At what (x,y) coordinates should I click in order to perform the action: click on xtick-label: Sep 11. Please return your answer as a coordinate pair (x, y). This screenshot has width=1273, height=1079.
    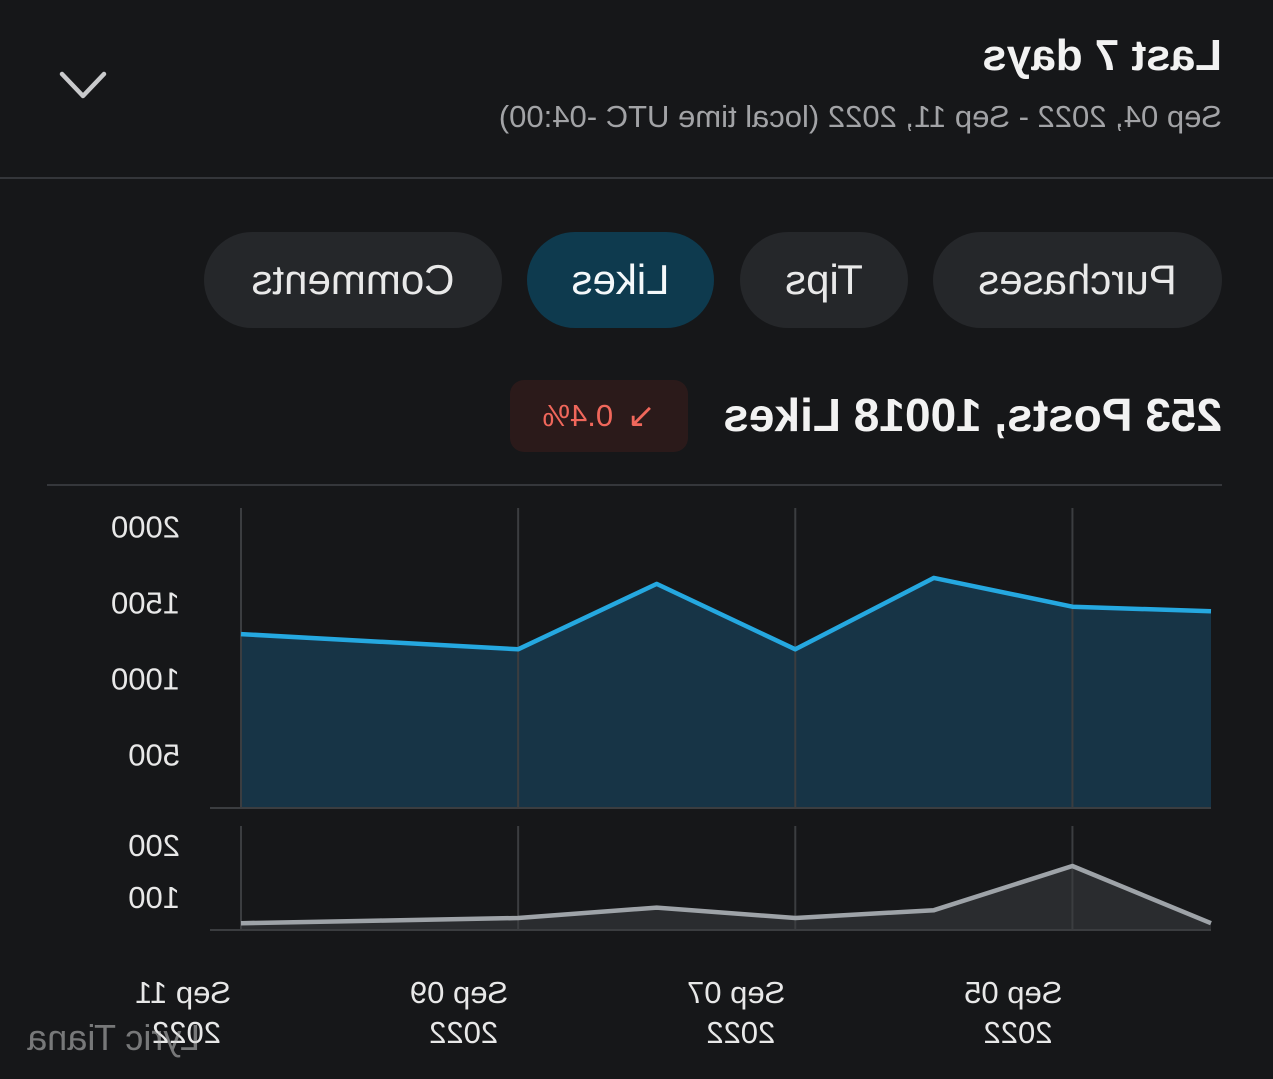
    Looking at the image, I should click on (183, 992).